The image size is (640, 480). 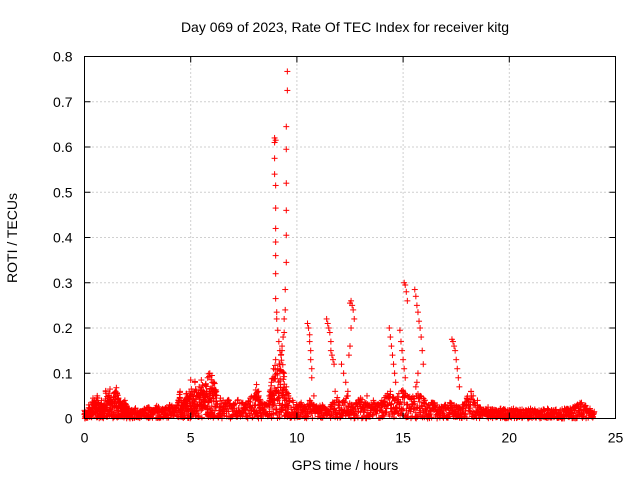 I want to click on y-tick-label: 0.5, so click(x=63, y=192).